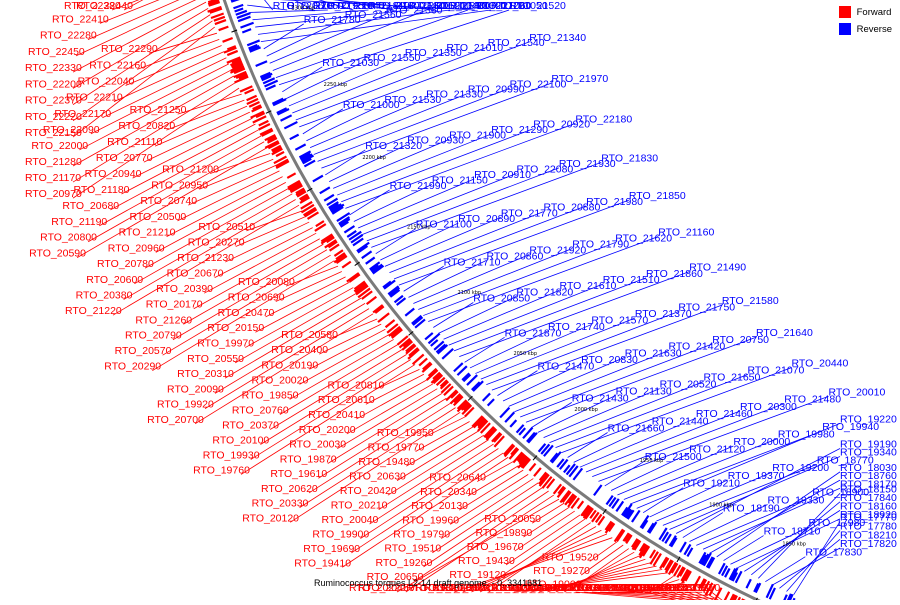 The width and height of the screenshot is (900, 605). Describe the element at coordinates (101, 190) in the screenshot. I see `forward-gene-label: RTO_21180` at that location.